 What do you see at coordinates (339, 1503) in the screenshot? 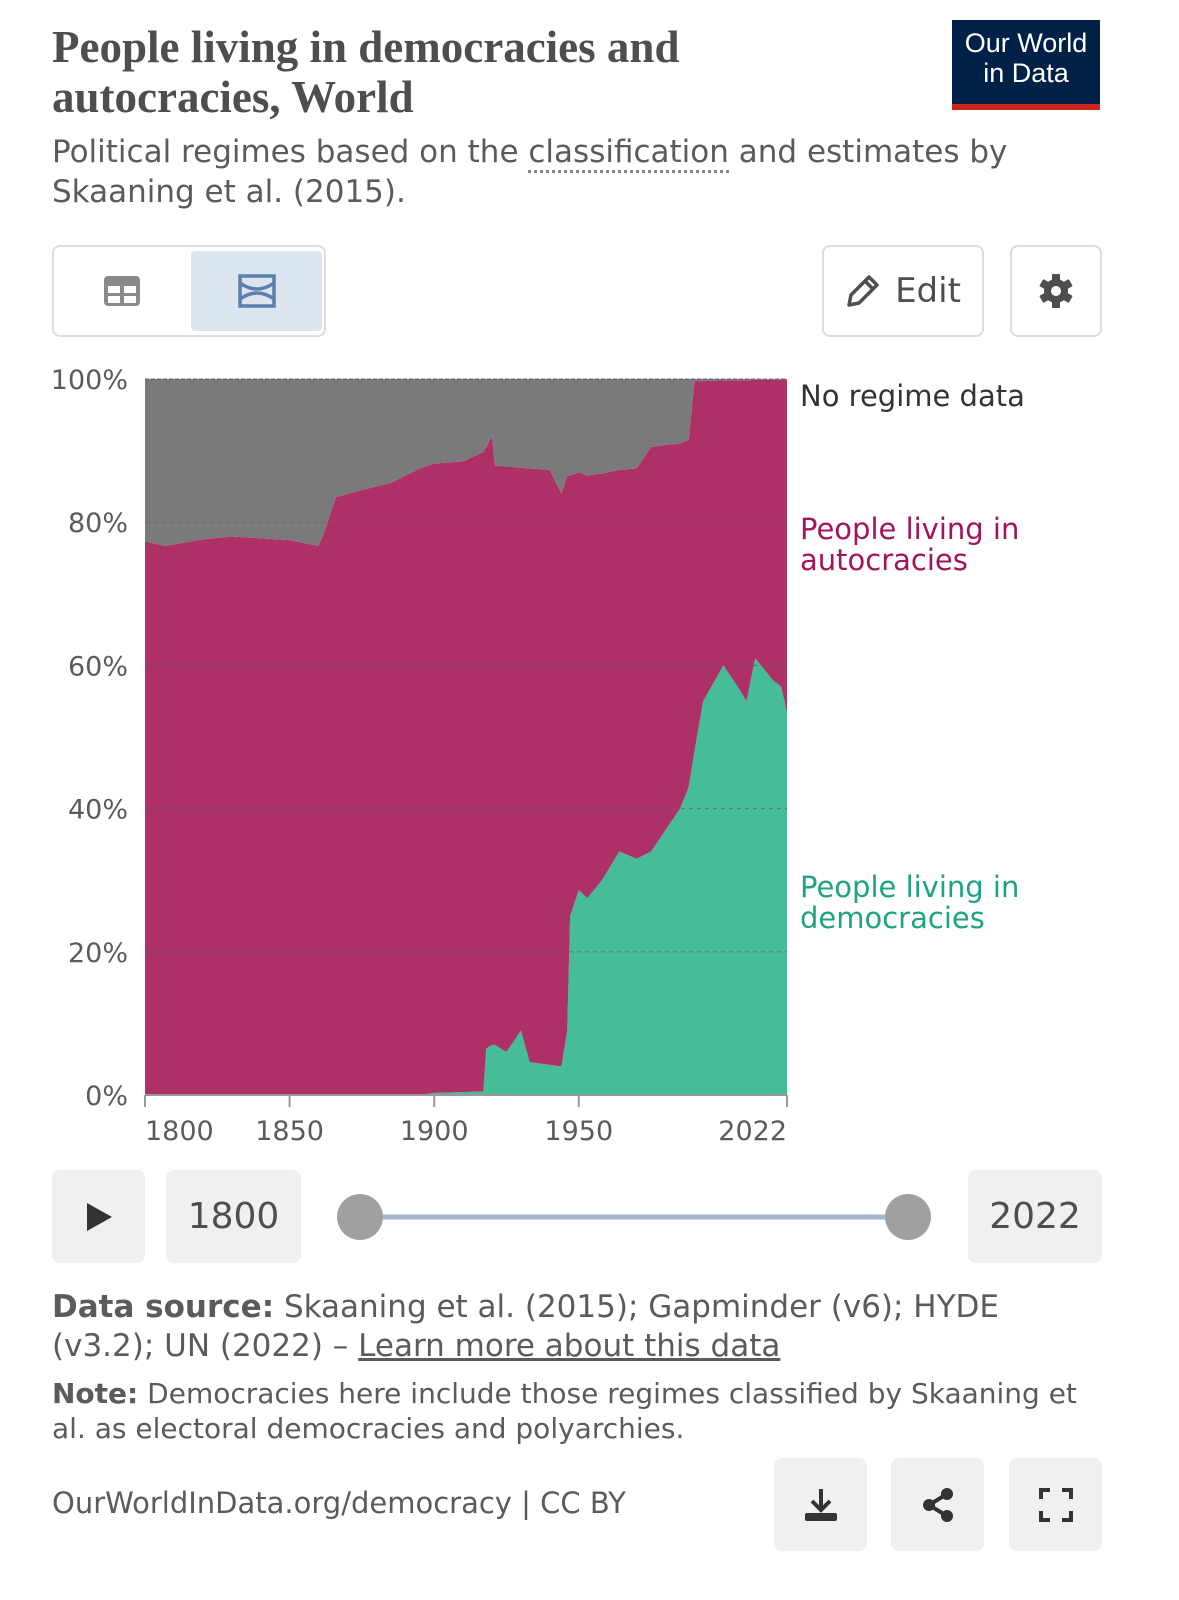
I see `url: OurWorldInData.org/democracy | CC BY` at bounding box center [339, 1503].